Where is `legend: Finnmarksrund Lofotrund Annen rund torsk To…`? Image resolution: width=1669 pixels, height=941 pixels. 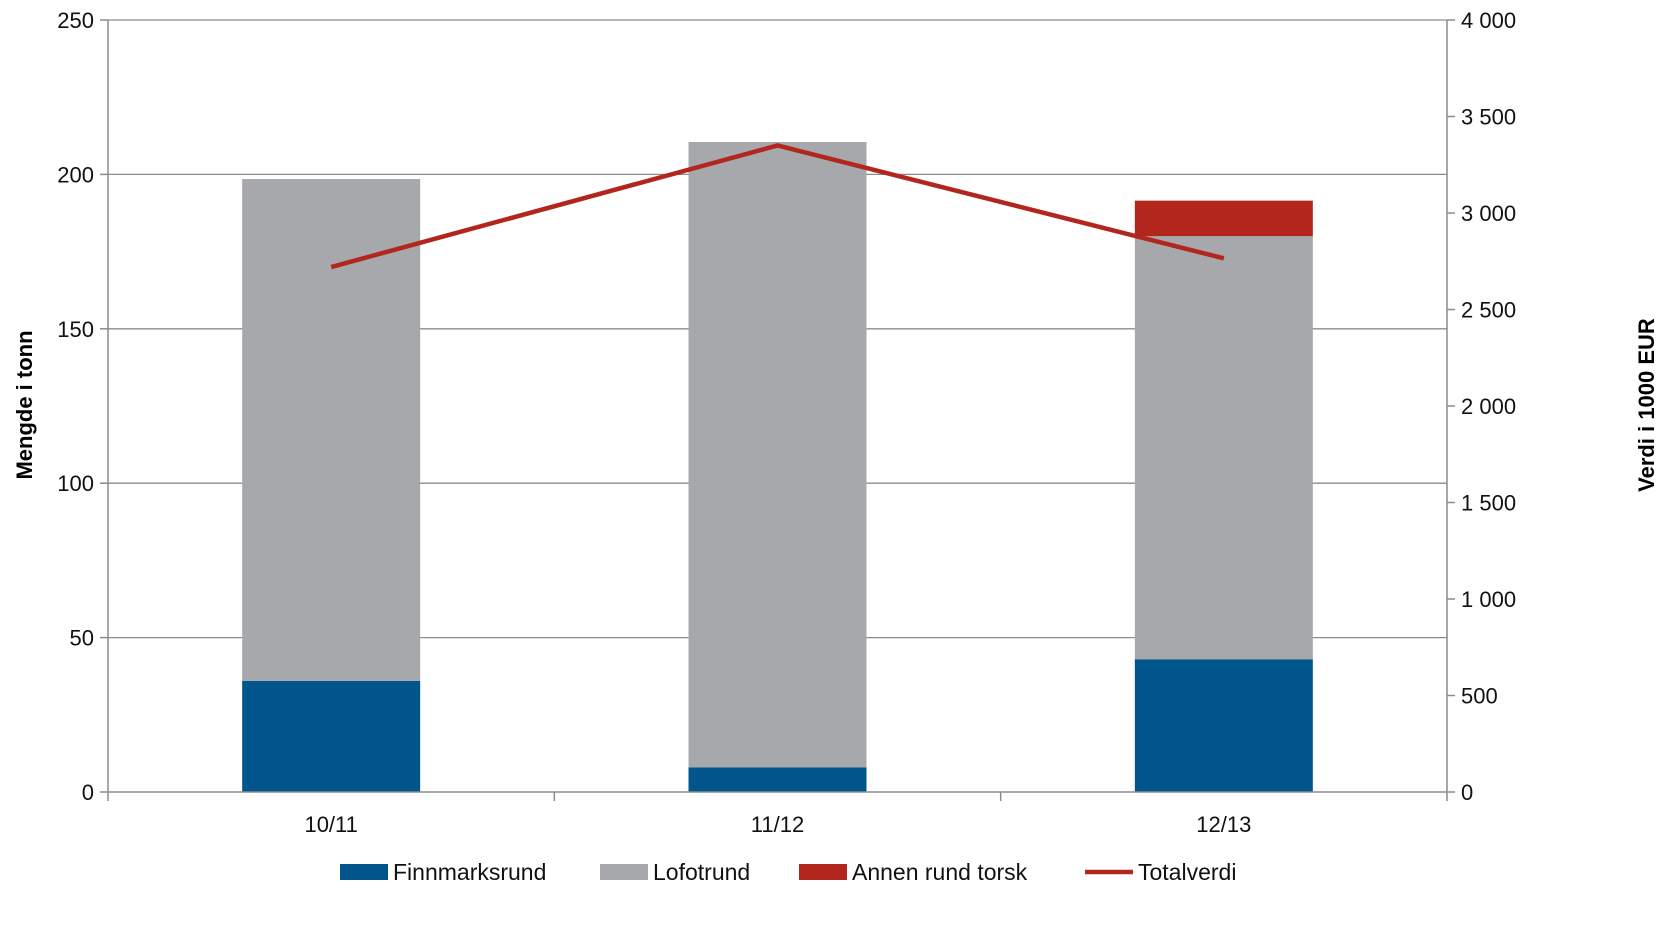 legend: Finnmarksrund Lofotrund Annen rund torsk To… is located at coordinates (788, 872).